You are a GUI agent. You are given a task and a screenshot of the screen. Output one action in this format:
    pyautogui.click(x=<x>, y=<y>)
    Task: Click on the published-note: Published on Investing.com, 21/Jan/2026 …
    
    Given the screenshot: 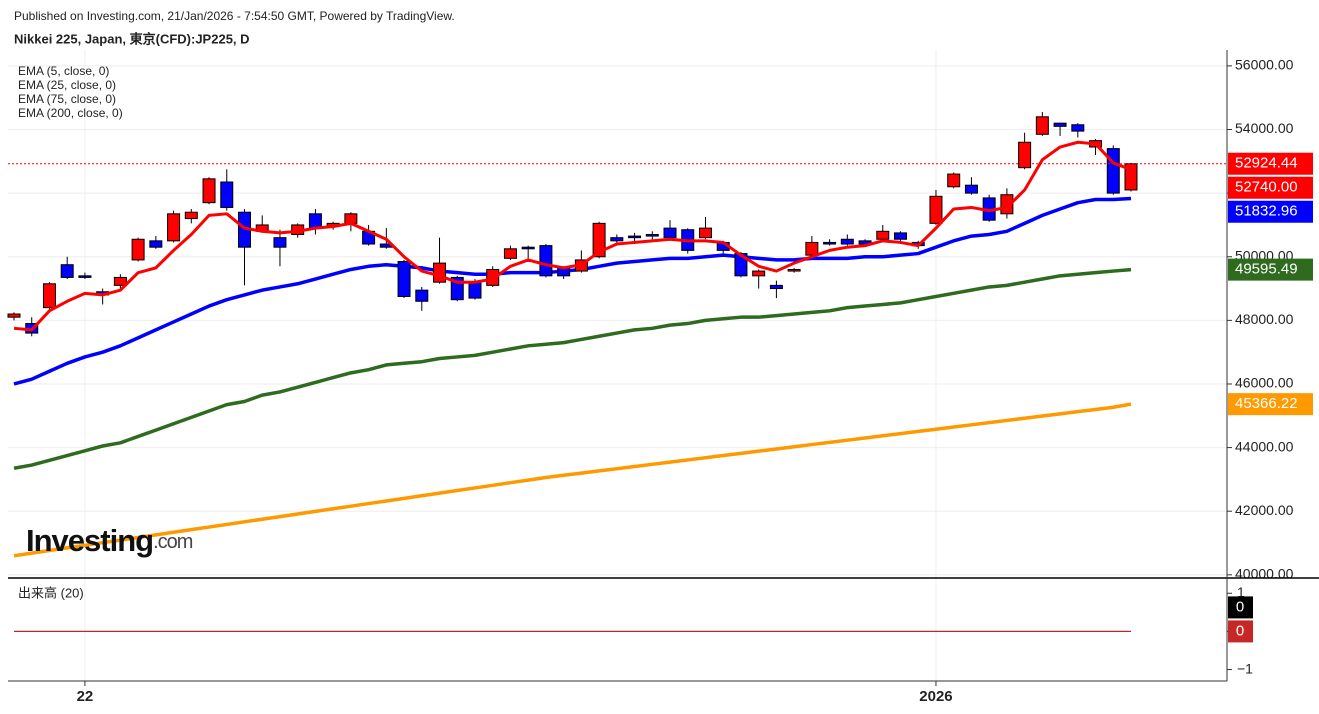 What is the action you would take?
    pyautogui.click(x=234, y=16)
    